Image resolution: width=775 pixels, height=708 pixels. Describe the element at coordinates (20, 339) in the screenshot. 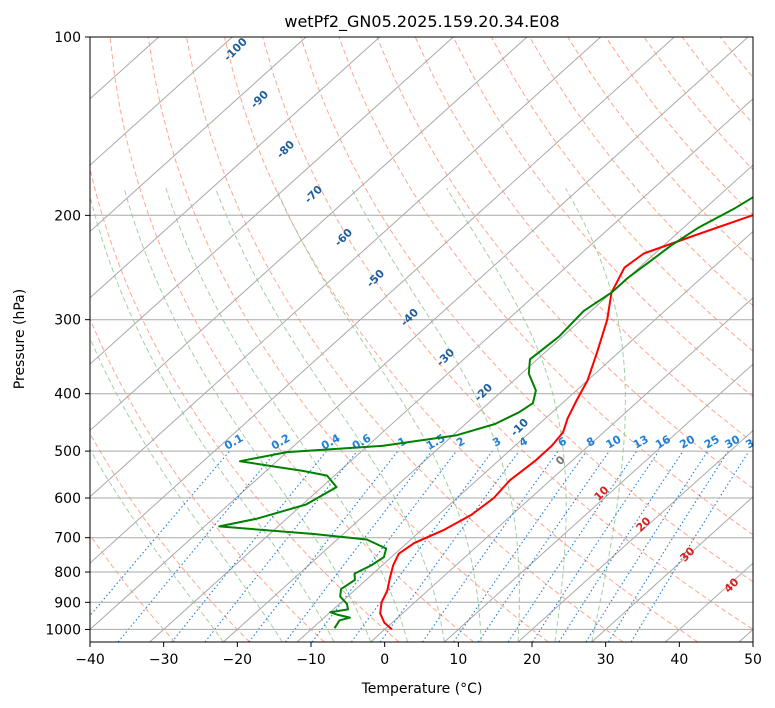

I see `y-axis-label: Pressure (hPa)` at that location.